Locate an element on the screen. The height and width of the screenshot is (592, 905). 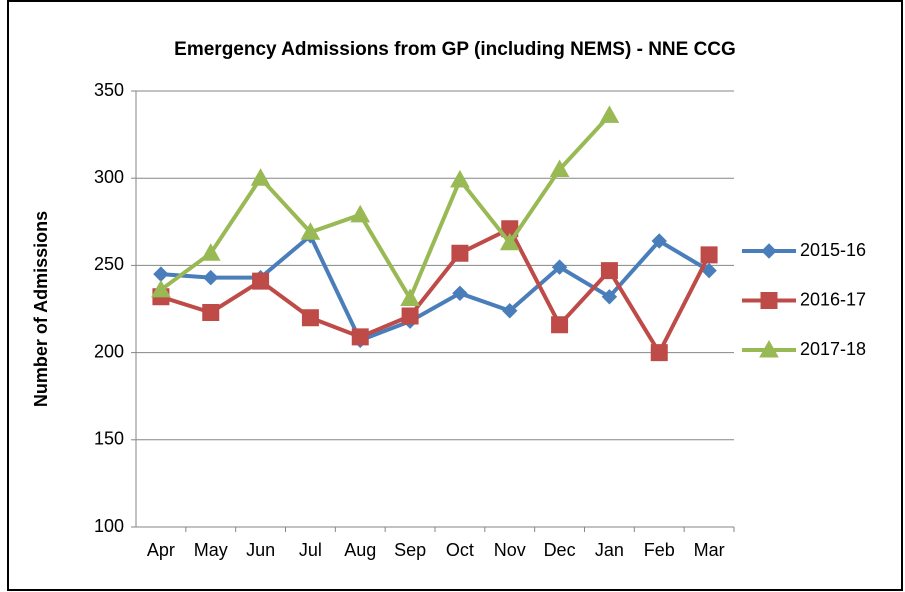
y-tick-label: 250 is located at coordinates (109, 264).